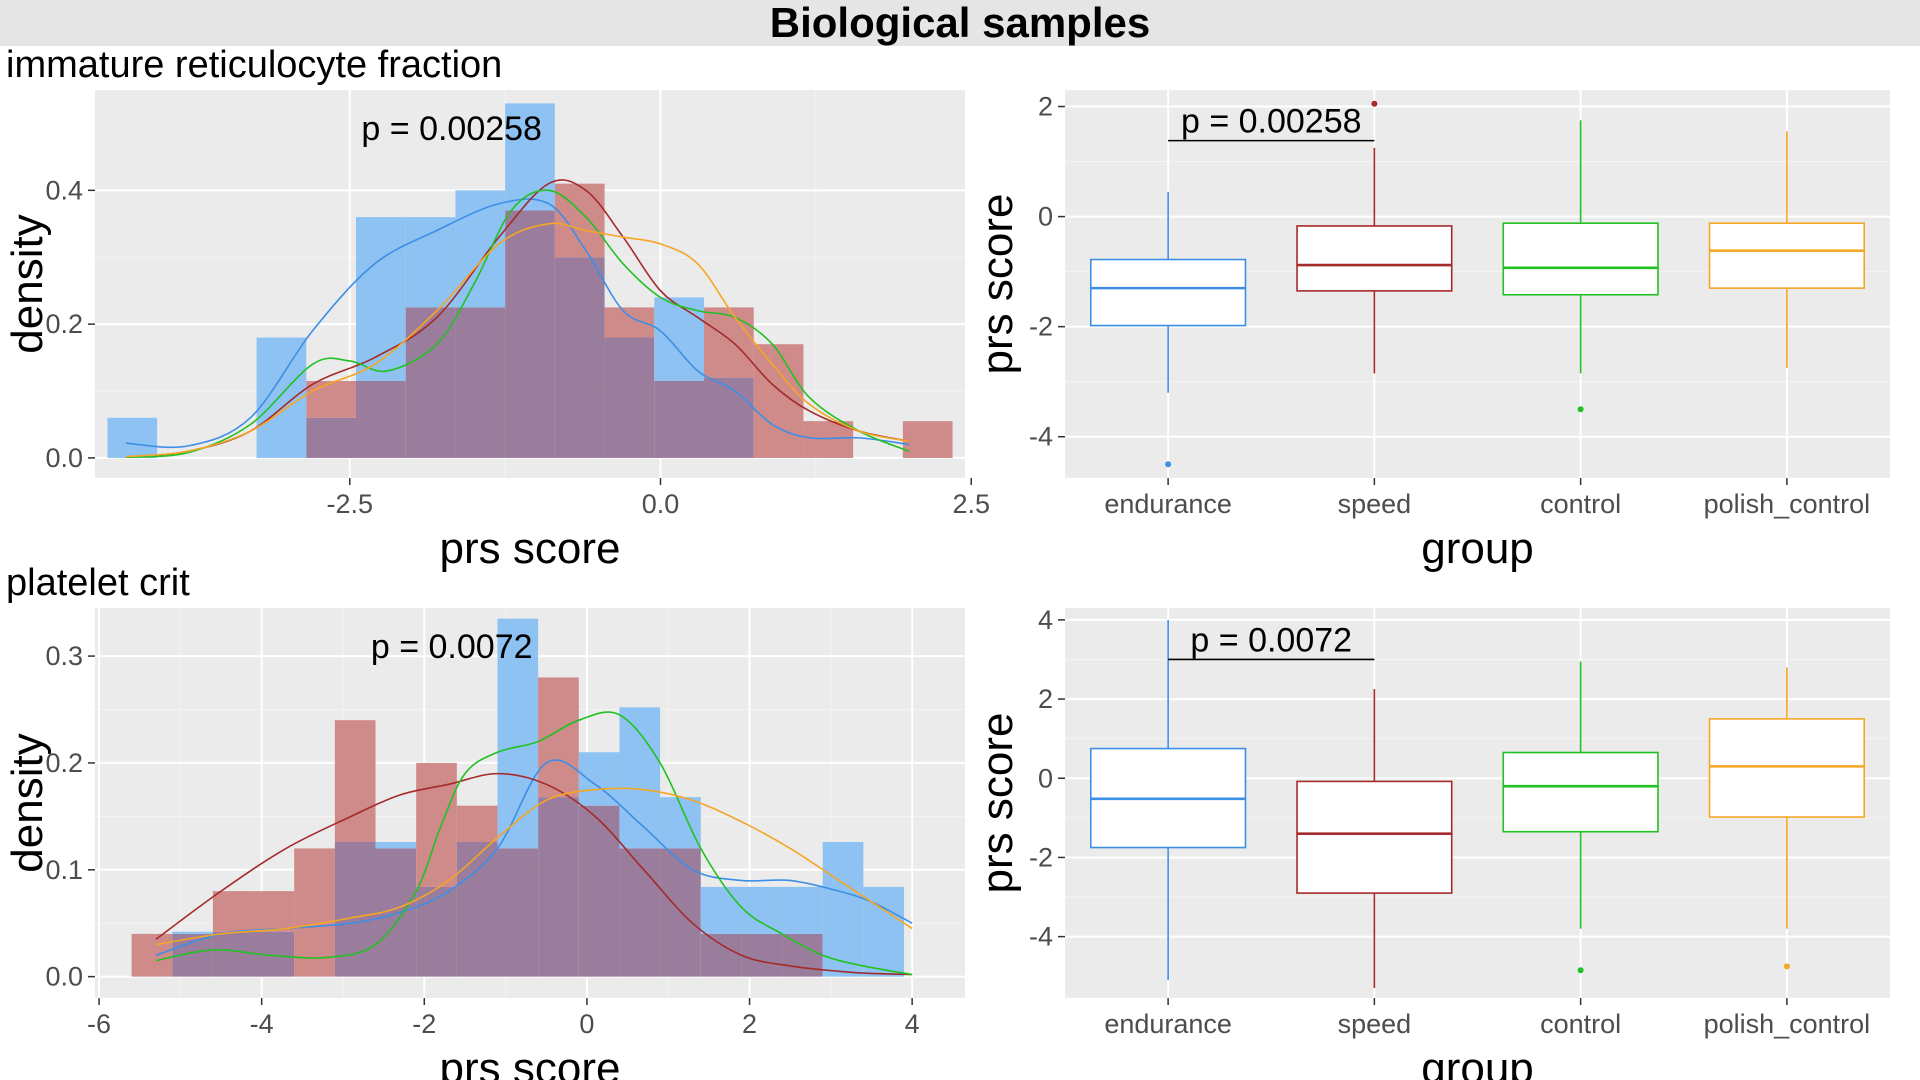 The image size is (1920, 1080). Describe the element at coordinates (350, 504) in the screenshot. I see `x-tick-label: -2.5` at that location.